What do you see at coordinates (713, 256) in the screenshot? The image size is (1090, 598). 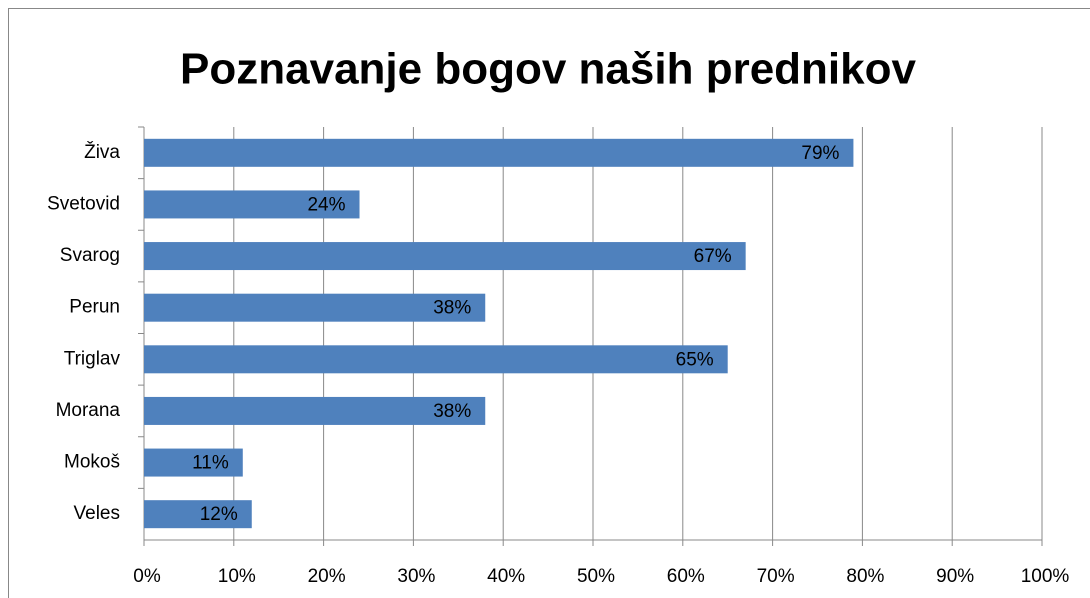 I see `value-label: 67%` at bounding box center [713, 256].